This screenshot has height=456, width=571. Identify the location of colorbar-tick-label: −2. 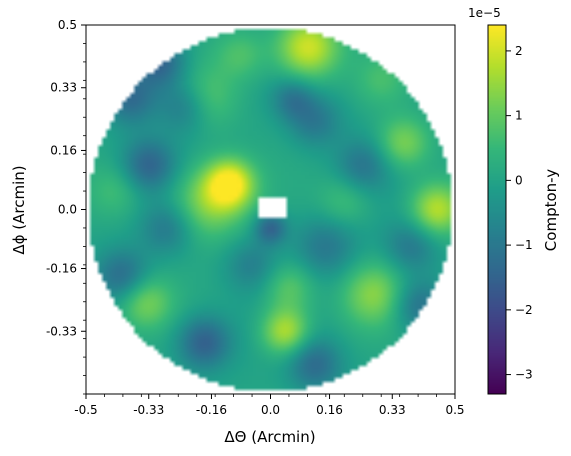
(524, 310).